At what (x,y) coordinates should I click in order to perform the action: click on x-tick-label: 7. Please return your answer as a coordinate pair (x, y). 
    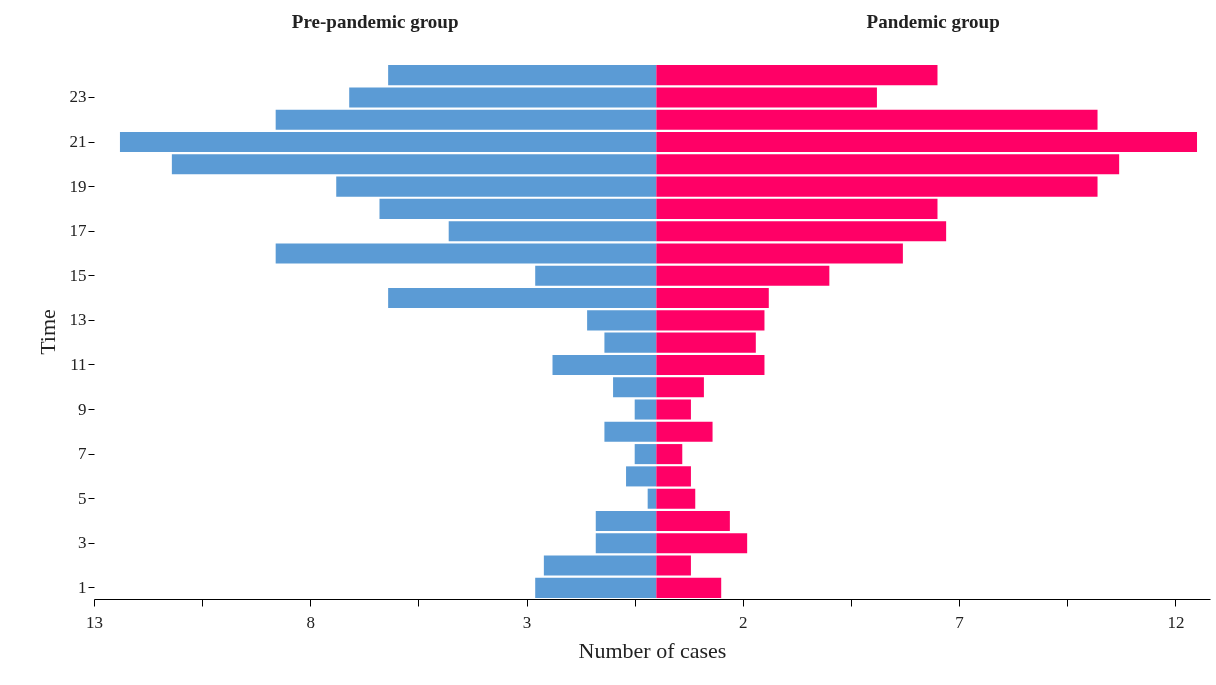
    Looking at the image, I should click on (960, 622).